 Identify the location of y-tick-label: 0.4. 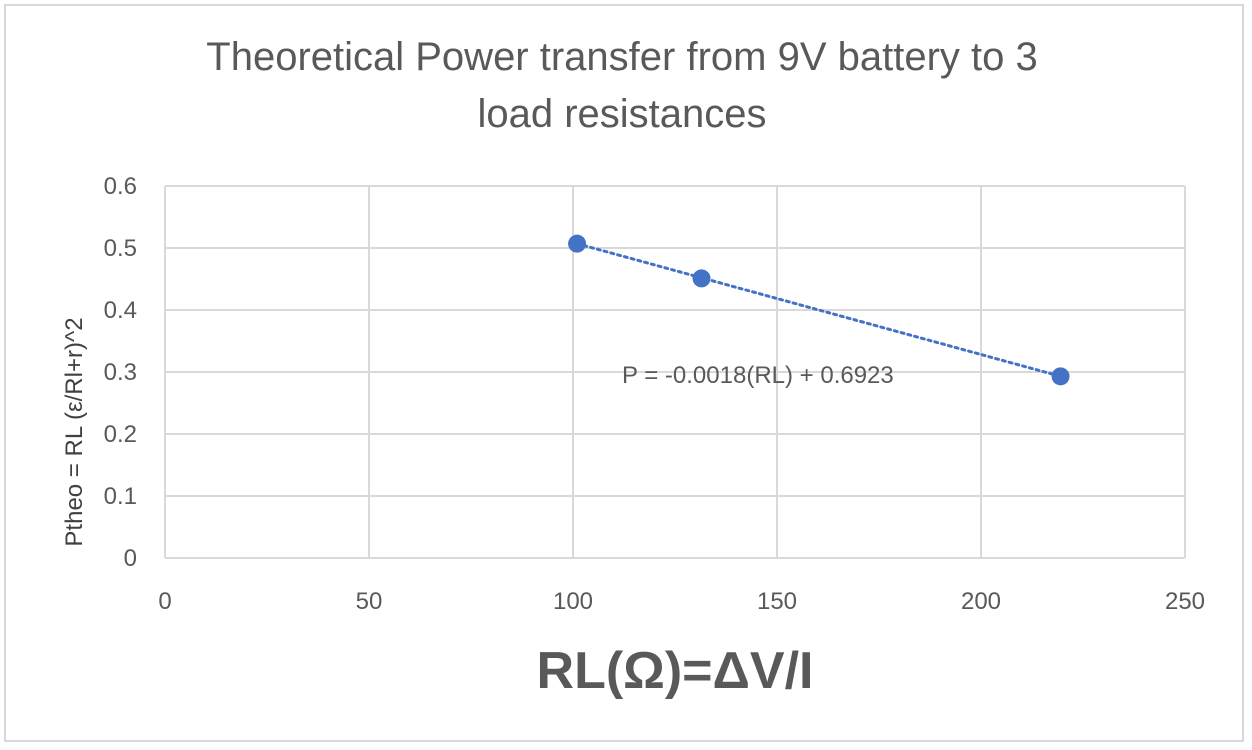
(120, 310).